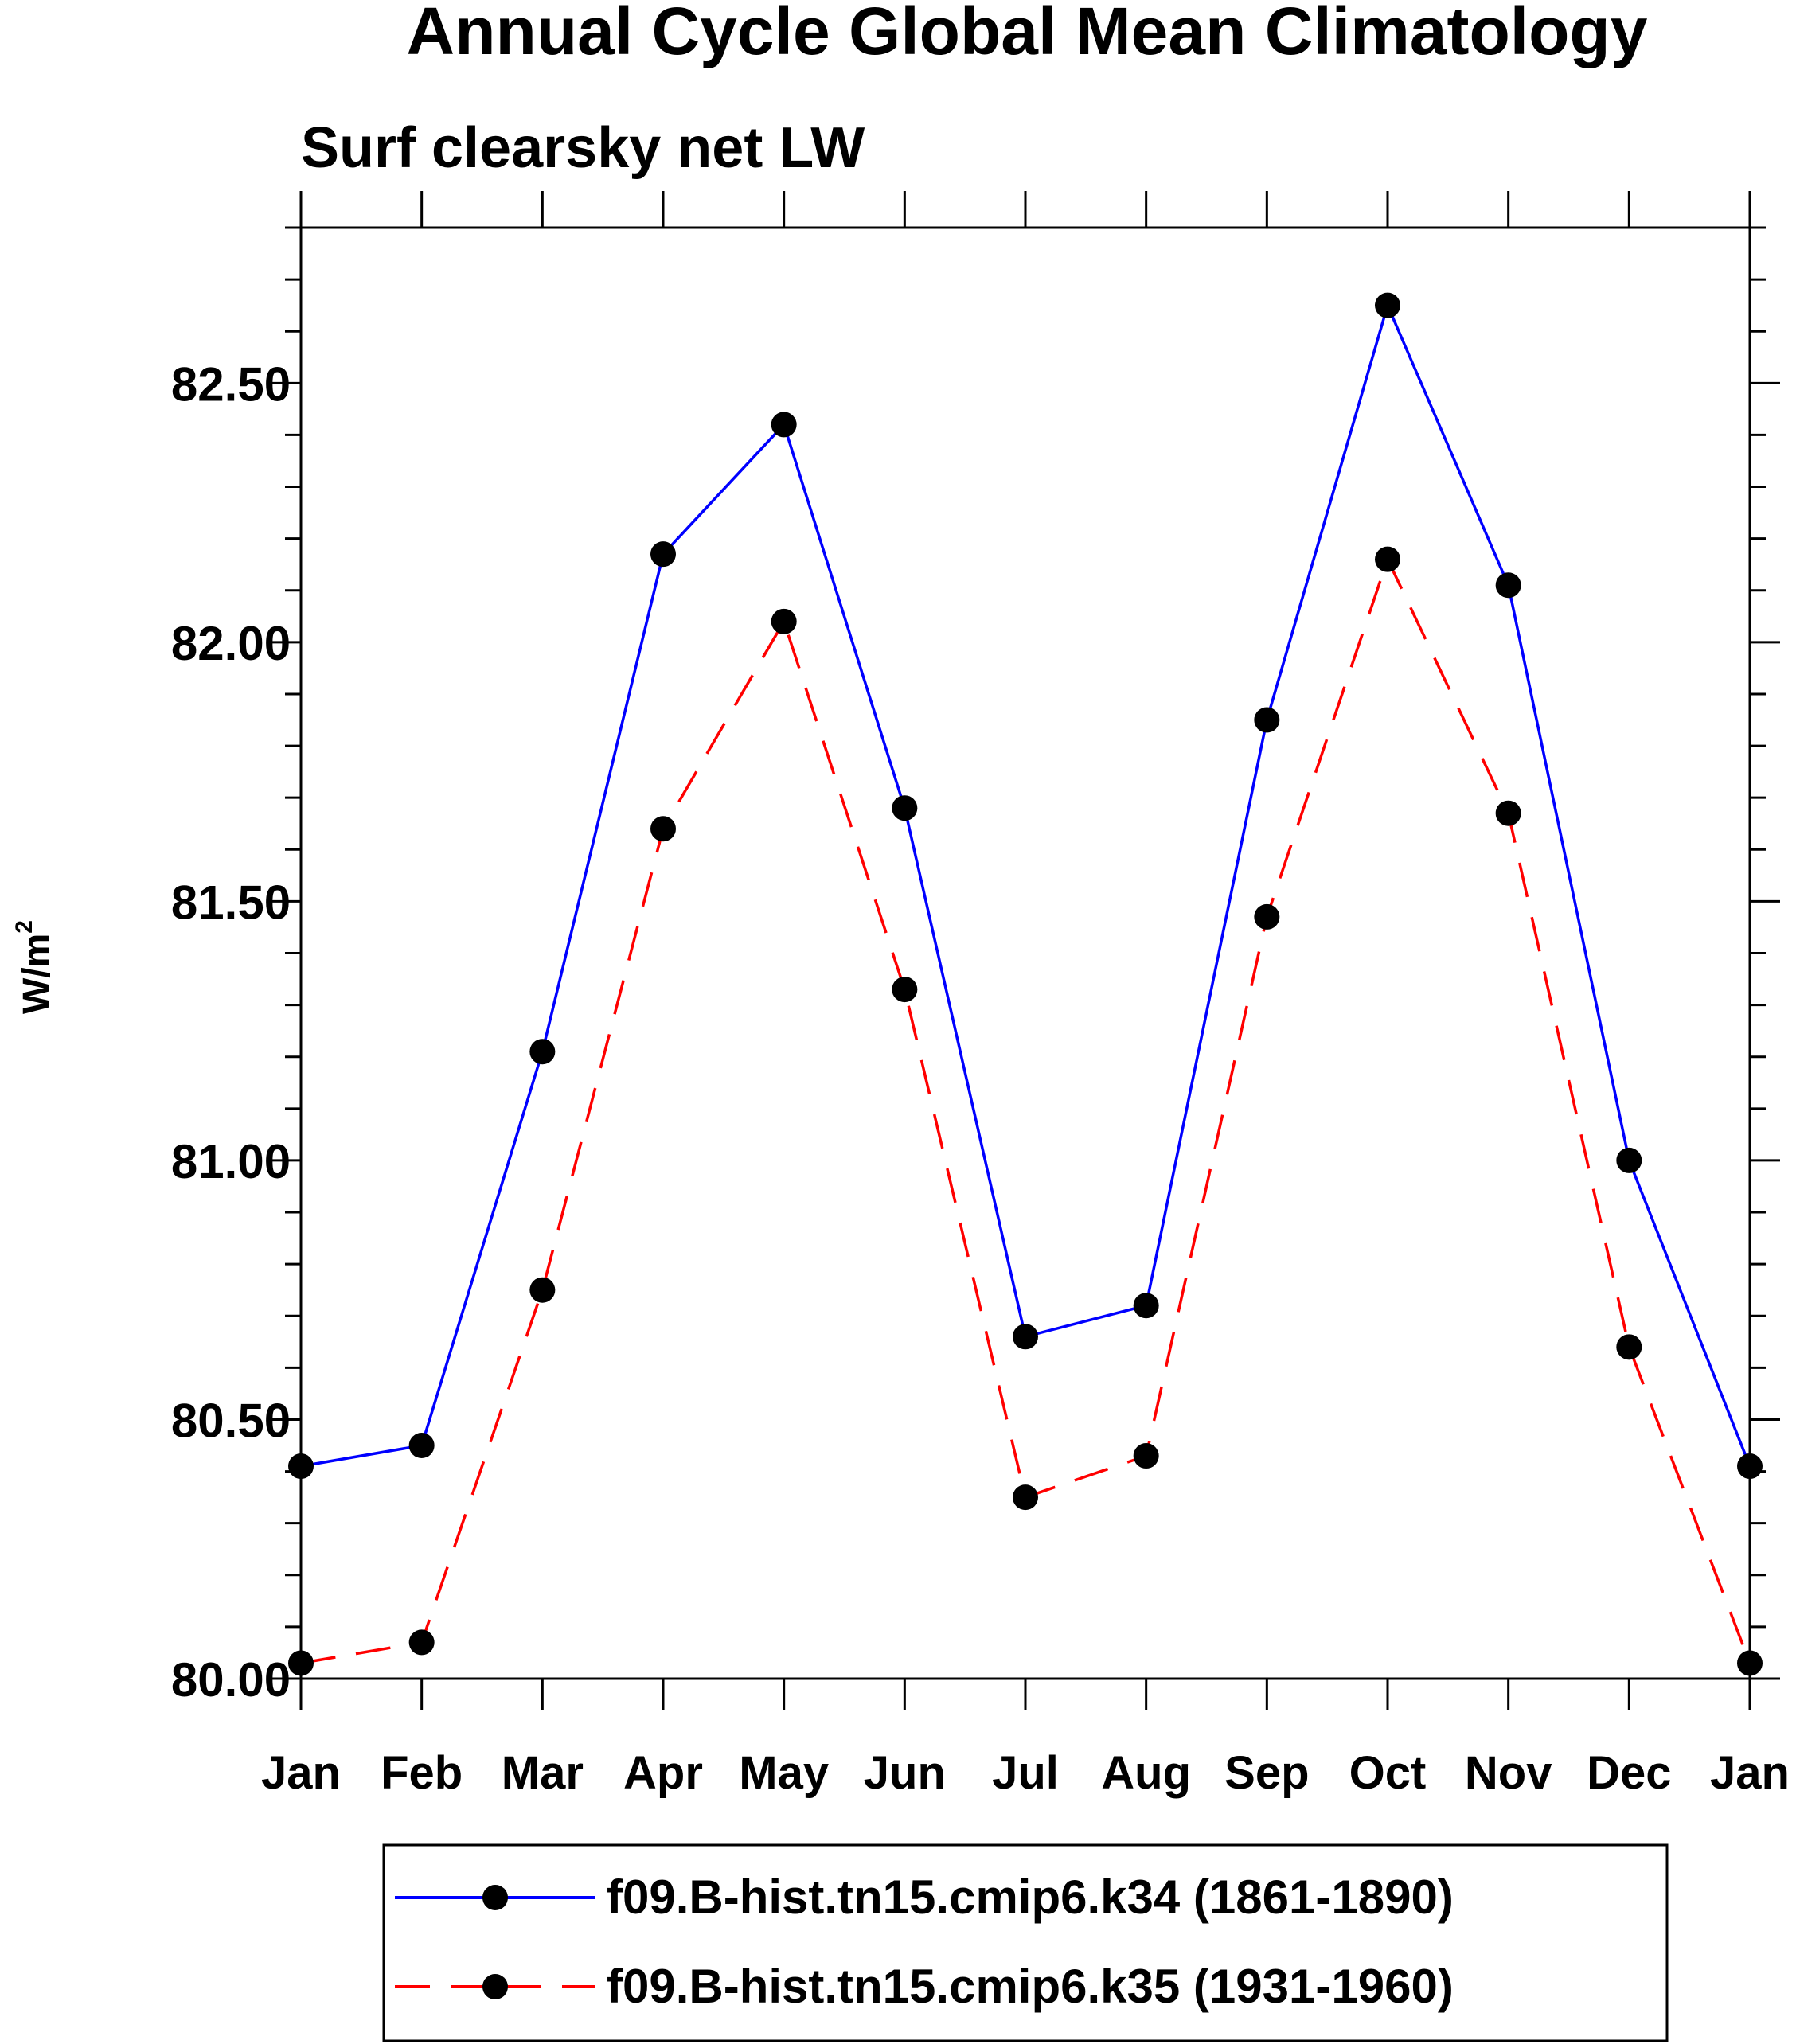  Describe the element at coordinates (784, 1773) in the screenshot. I see `x-tick-label: May` at that location.